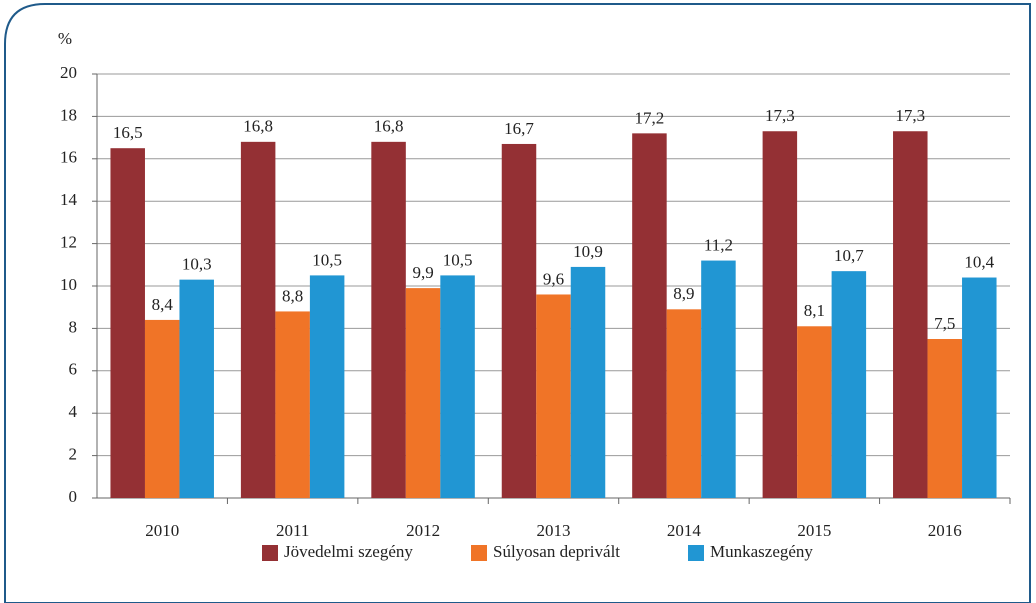 The image size is (1036, 603). Describe the element at coordinates (197, 264) in the screenshot. I see `value-label: 10,3` at that location.